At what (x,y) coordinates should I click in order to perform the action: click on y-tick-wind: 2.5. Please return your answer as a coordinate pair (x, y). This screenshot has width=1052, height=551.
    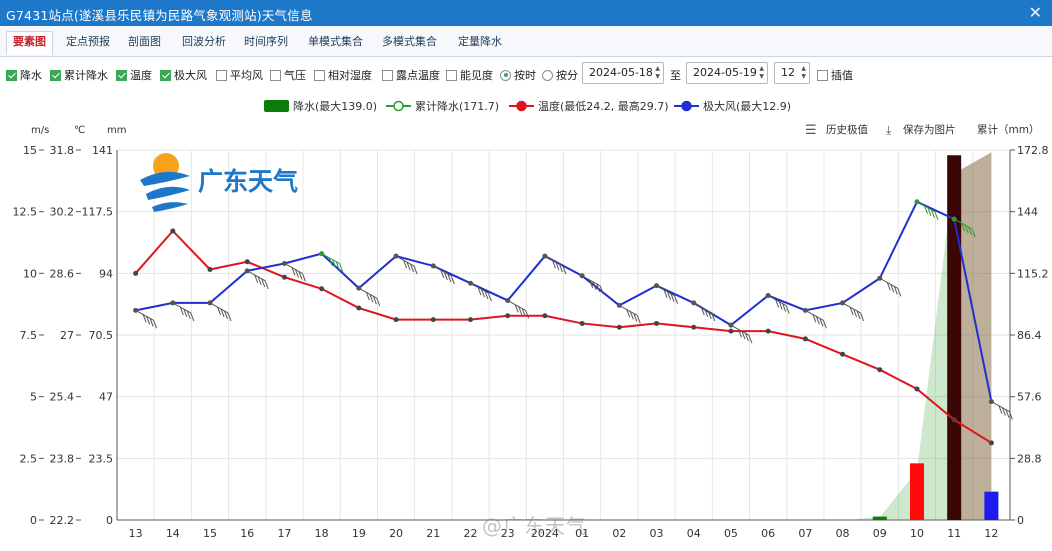
    Looking at the image, I should click on (29, 458).